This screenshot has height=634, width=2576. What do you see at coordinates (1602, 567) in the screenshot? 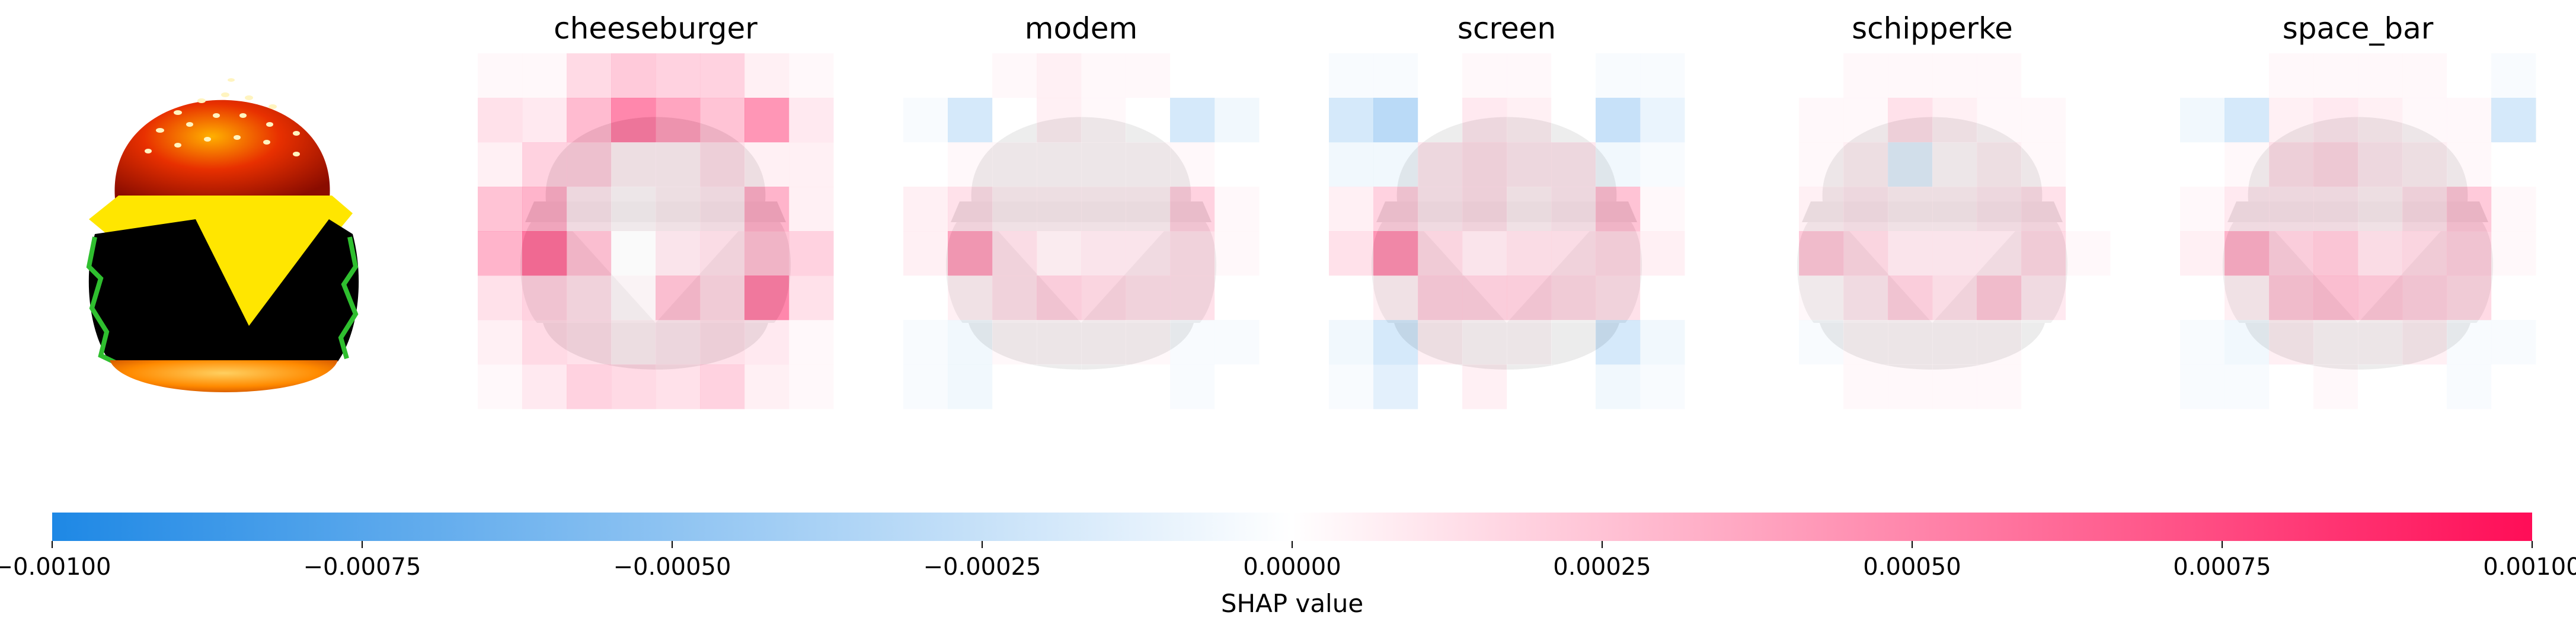
I see `colorbar-tick-label: 0.00025` at bounding box center [1602, 567].